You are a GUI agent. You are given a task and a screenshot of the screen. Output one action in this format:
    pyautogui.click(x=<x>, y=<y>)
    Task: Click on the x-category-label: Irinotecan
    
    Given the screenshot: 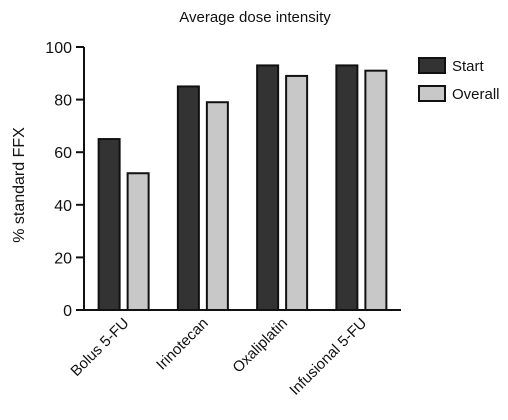 What is the action you would take?
    pyautogui.click(x=182, y=344)
    